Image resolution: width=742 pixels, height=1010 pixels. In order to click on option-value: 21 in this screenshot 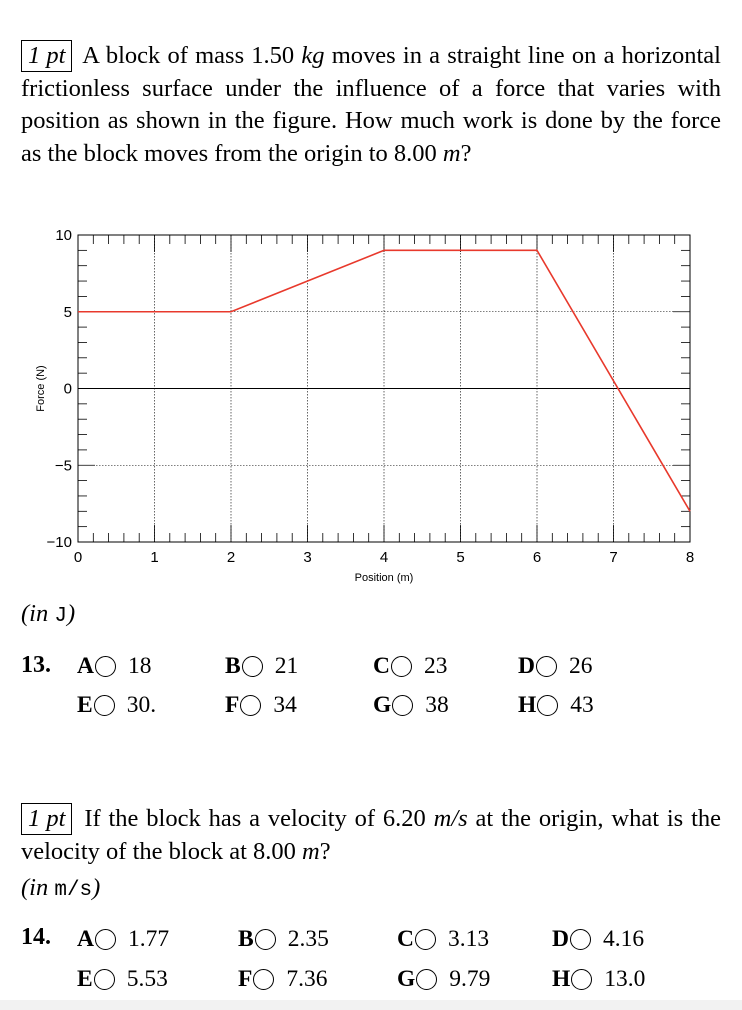, I will do `click(286, 666)`.